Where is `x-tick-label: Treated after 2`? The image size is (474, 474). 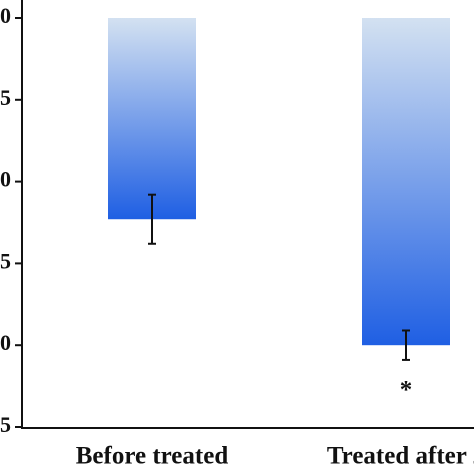 x-tick-label: Treated after 2 is located at coordinates (400, 456).